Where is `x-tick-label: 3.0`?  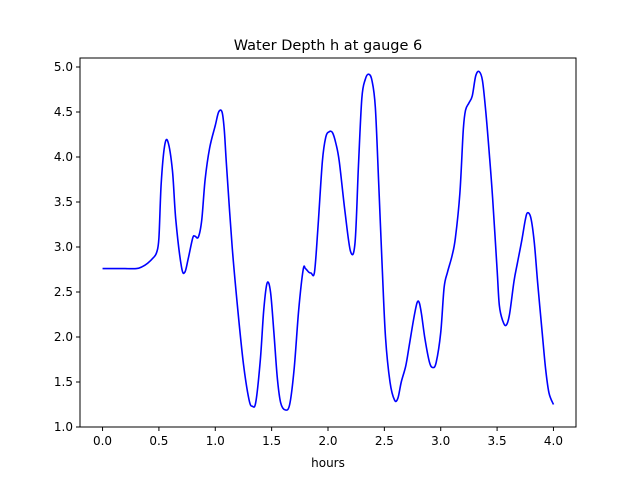 x-tick-label: 3.0 is located at coordinates (440, 441).